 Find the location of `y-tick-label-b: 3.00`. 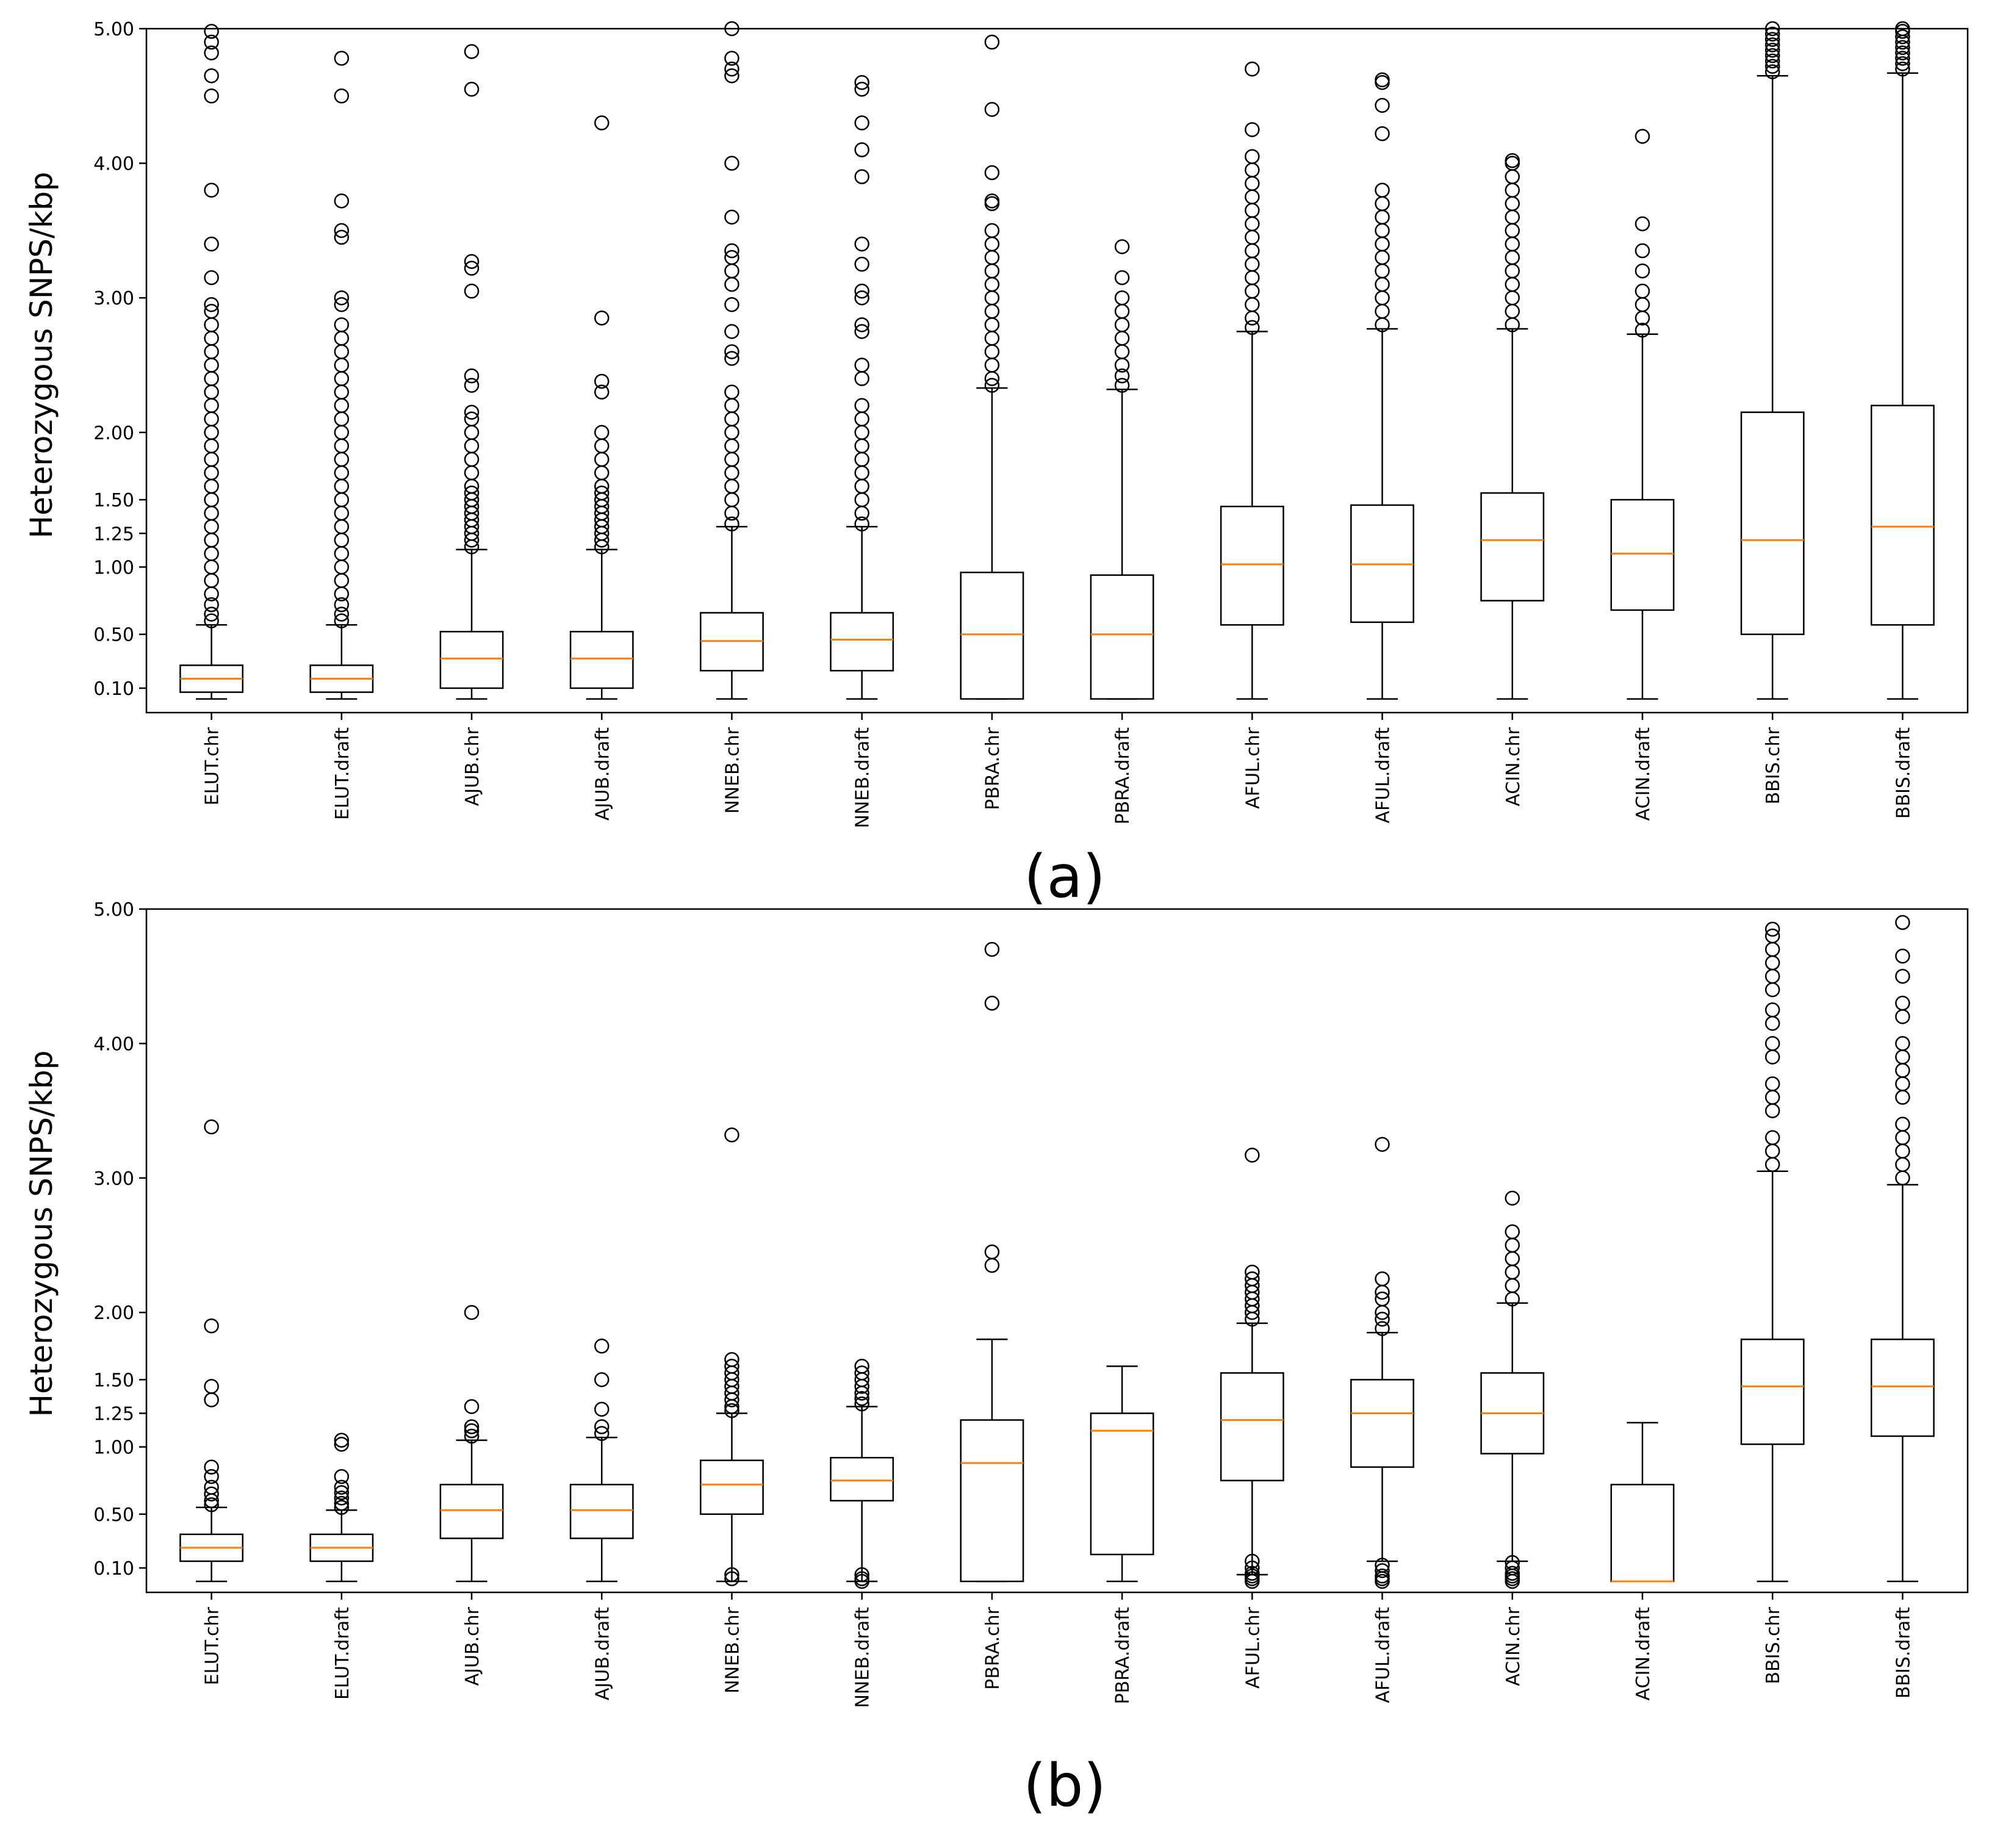

y-tick-label-b: 3.00 is located at coordinates (113, 1179).